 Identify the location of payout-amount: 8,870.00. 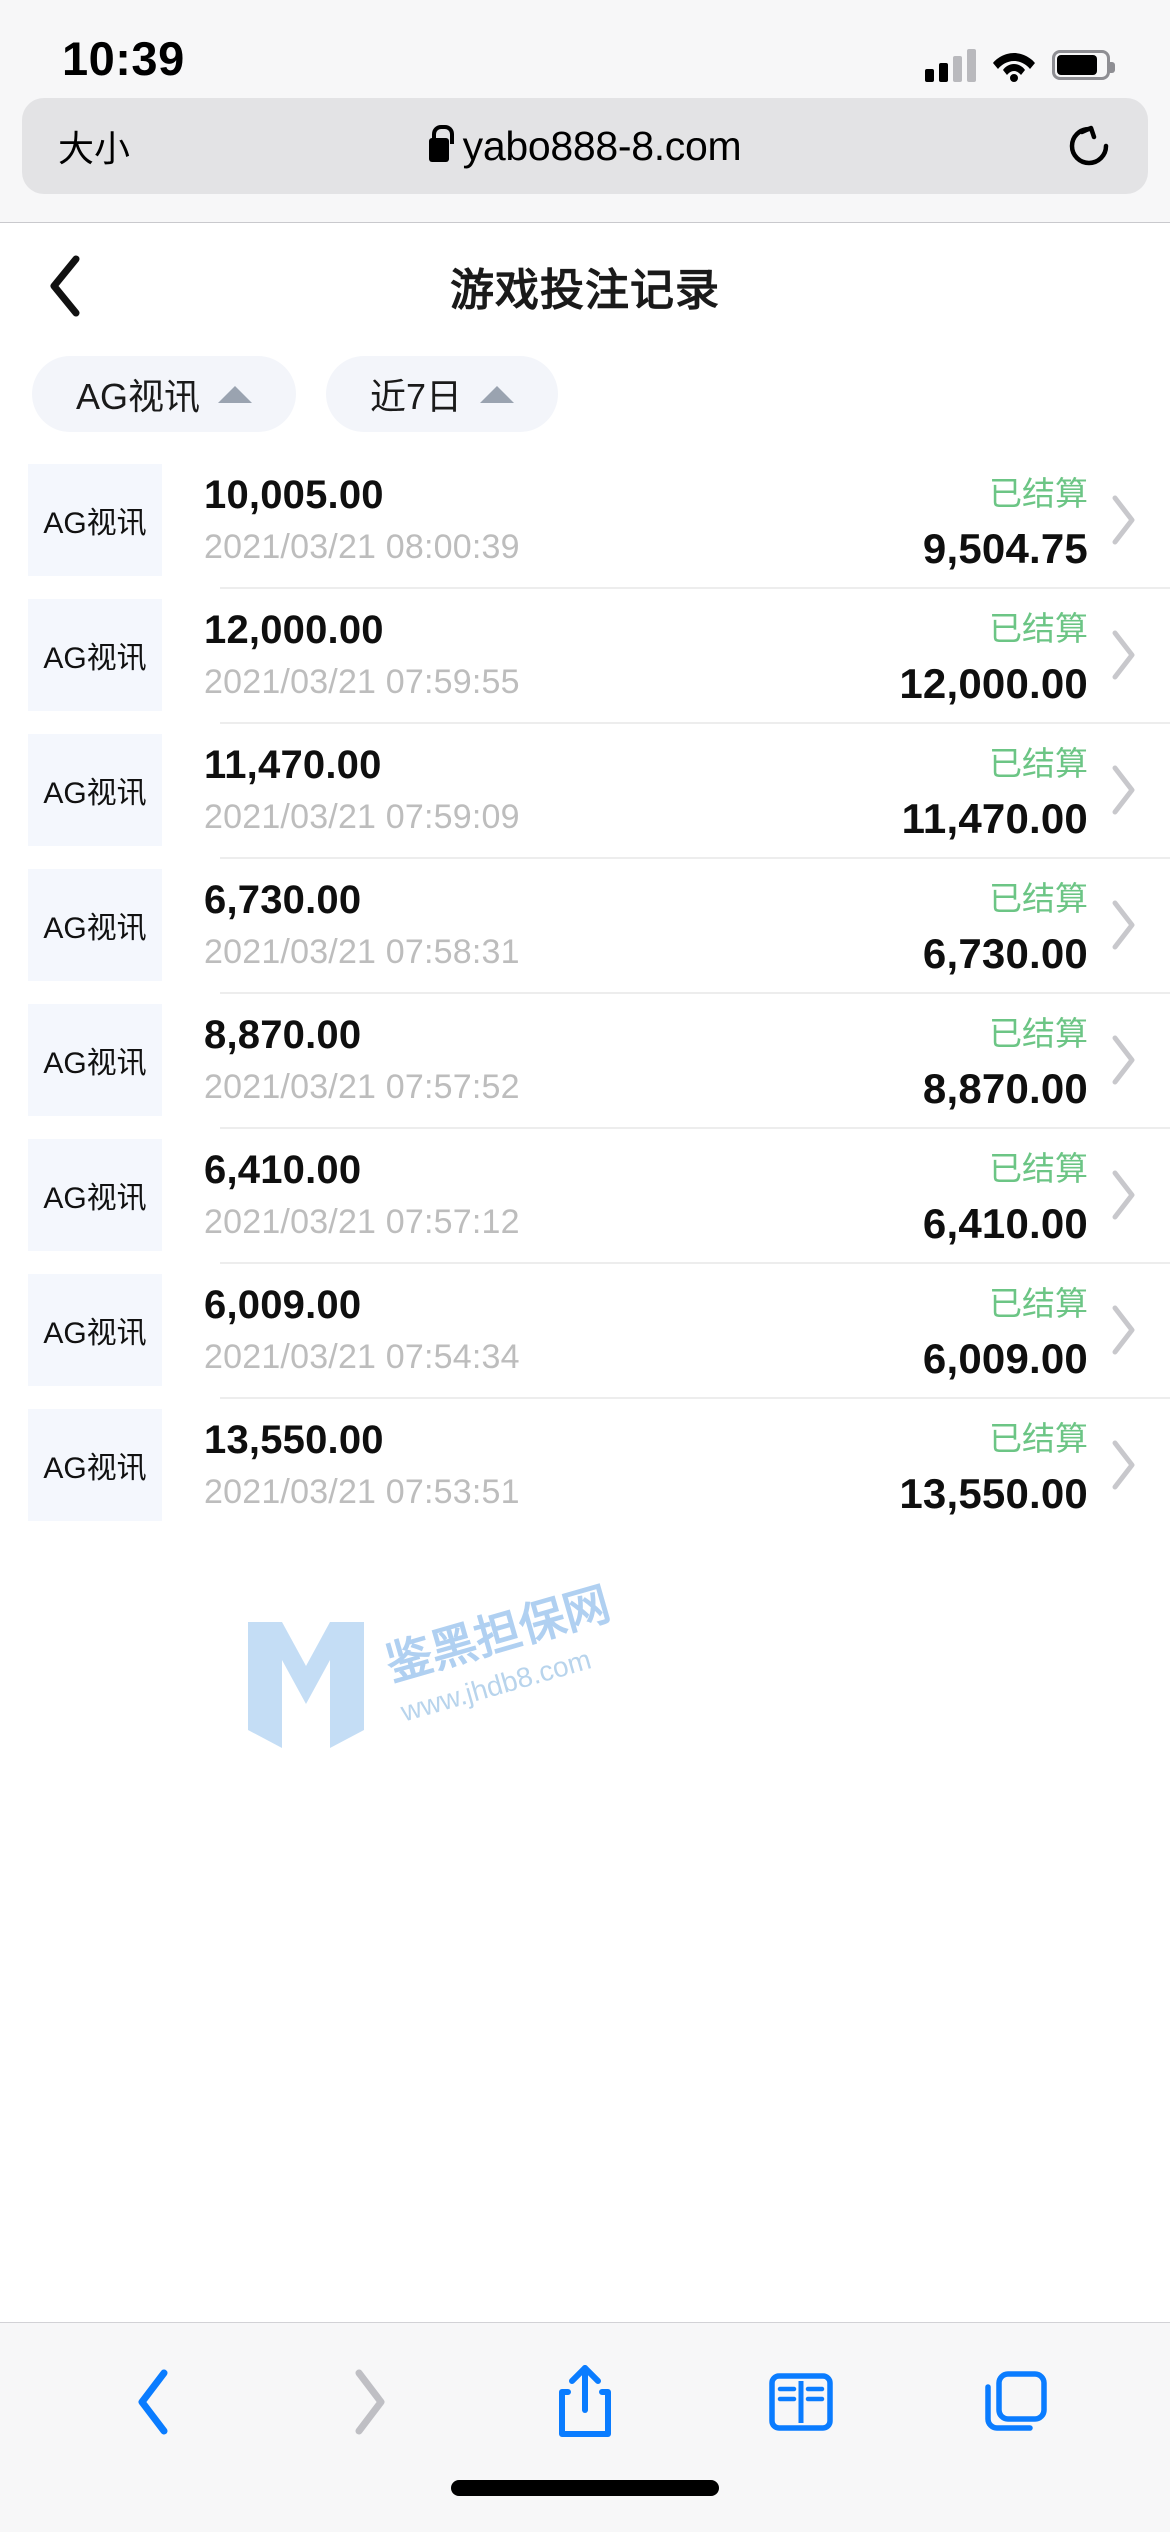
(1005, 1088).